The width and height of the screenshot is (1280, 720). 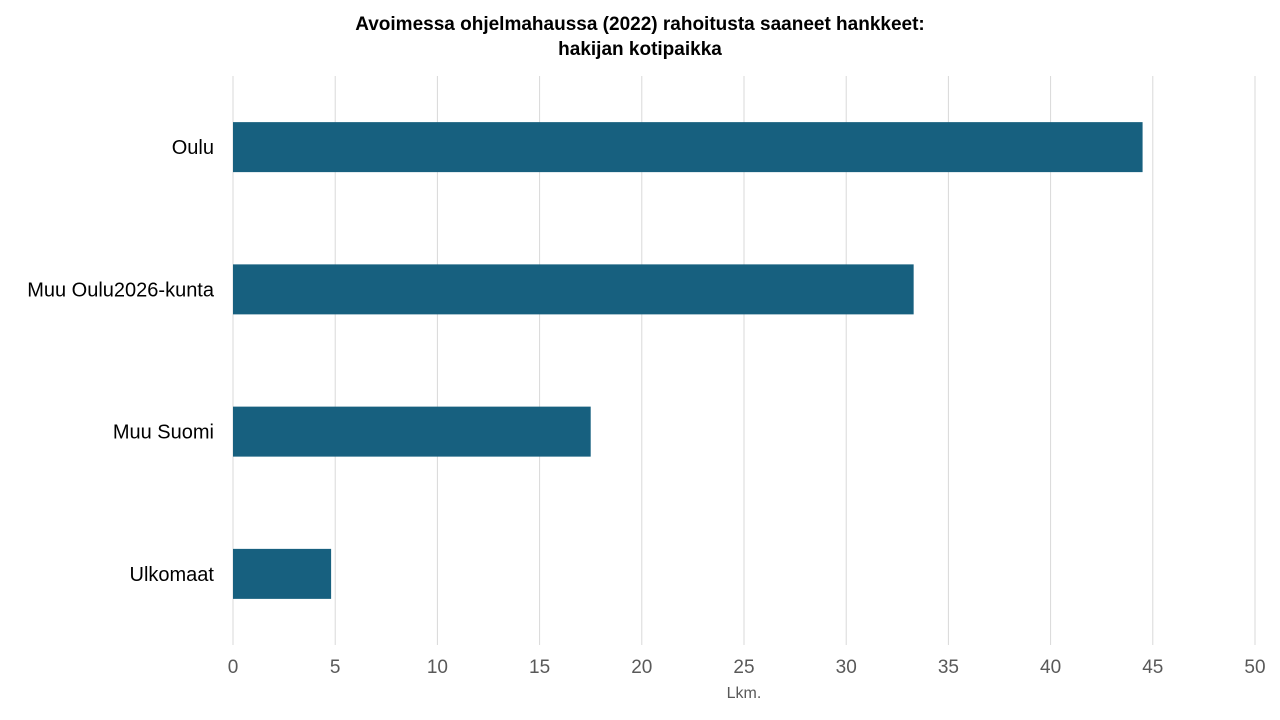 I want to click on chart-title-line-2: hakijan kotipaikka, so click(x=640, y=49).